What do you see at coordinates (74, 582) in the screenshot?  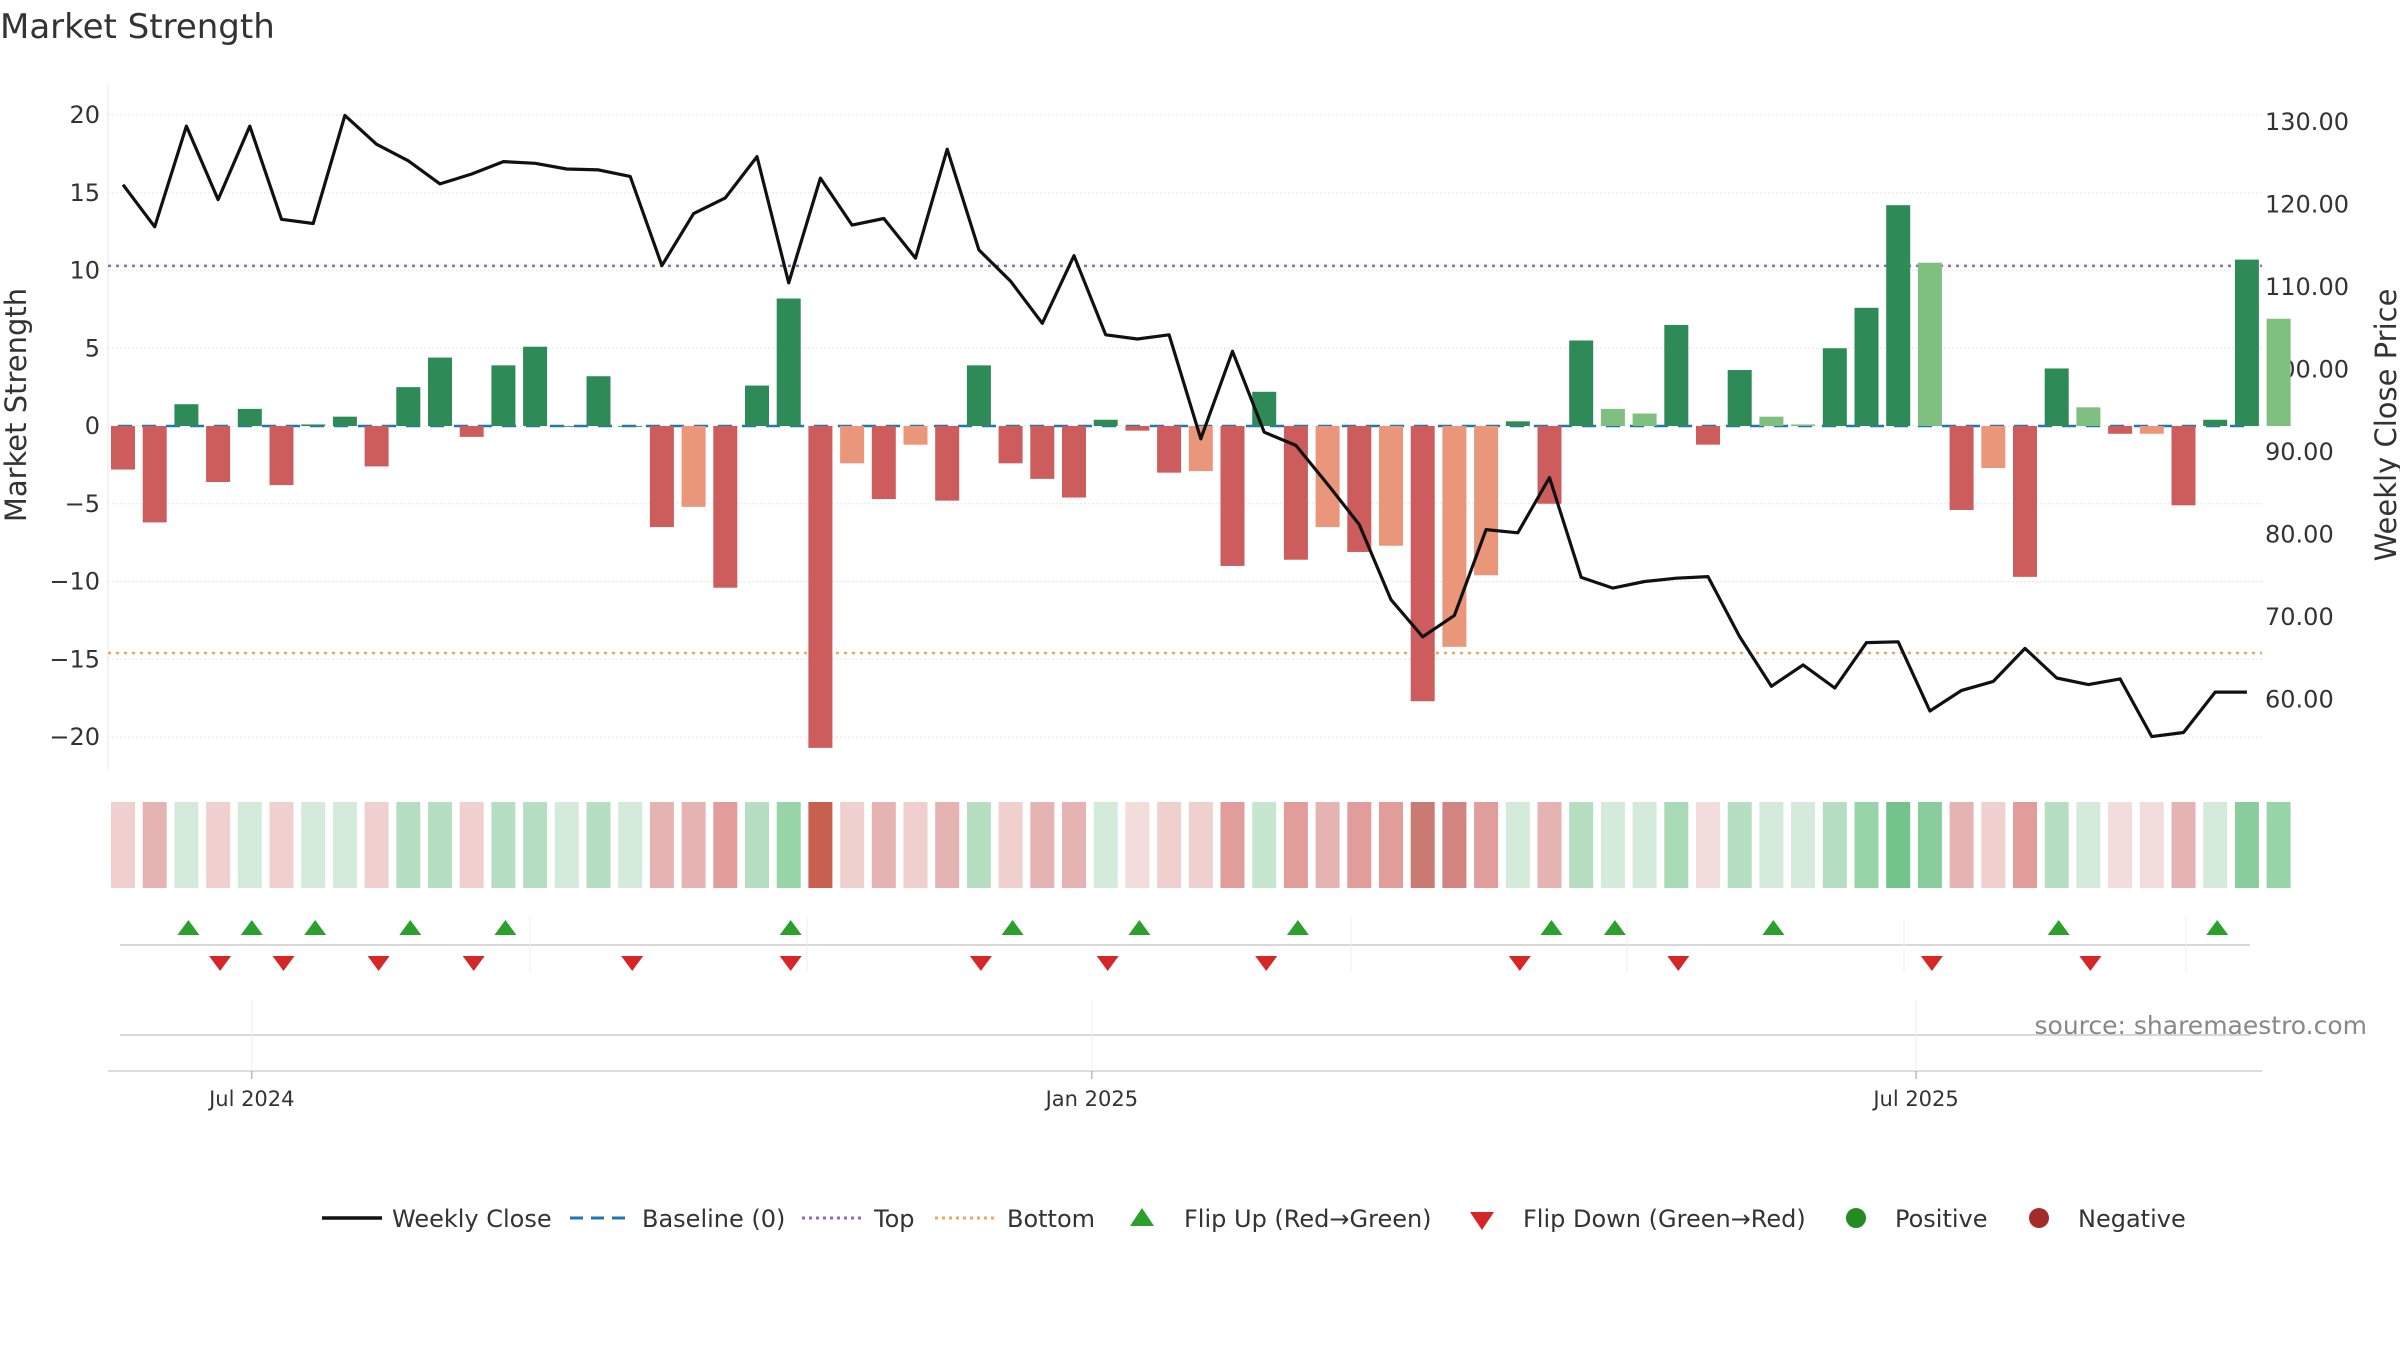 I see `y-tick-left: −10` at bounding box center [74, 582].